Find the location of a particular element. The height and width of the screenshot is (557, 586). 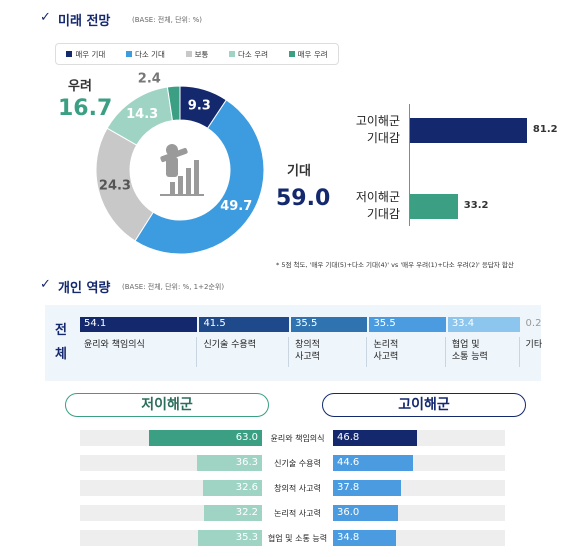

bar-value: 32.2 is located at coordinates (246, 512).